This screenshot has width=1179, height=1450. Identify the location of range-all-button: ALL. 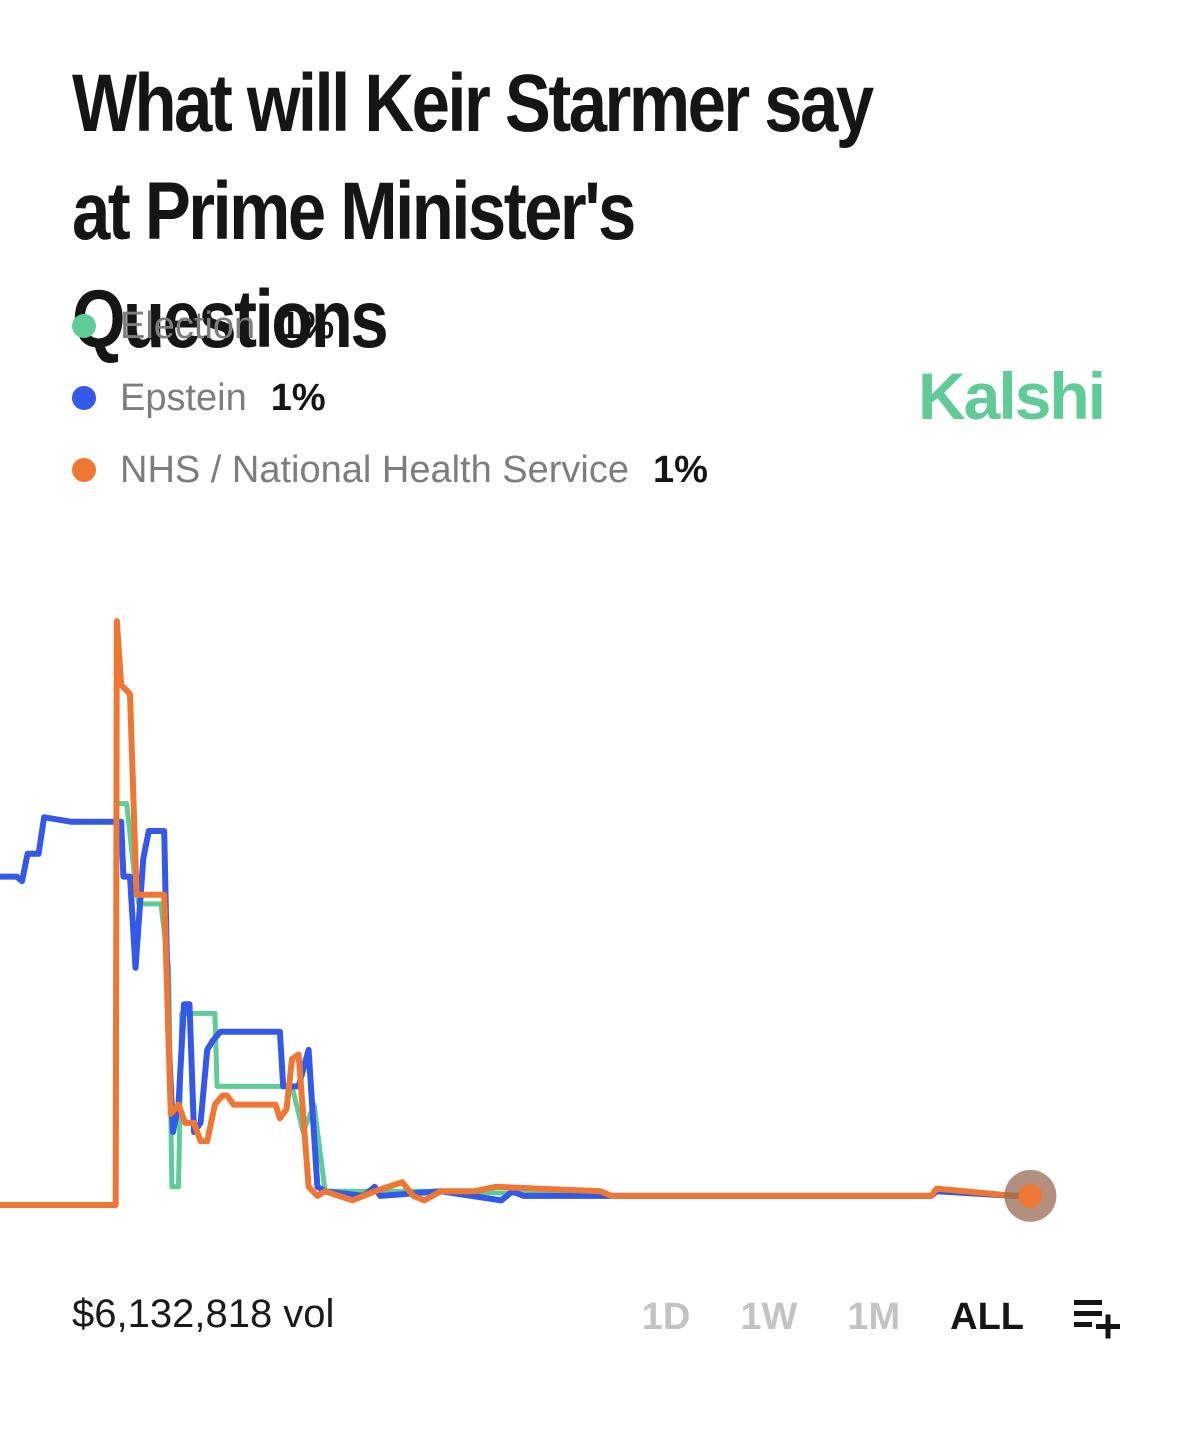
(987, 1316).